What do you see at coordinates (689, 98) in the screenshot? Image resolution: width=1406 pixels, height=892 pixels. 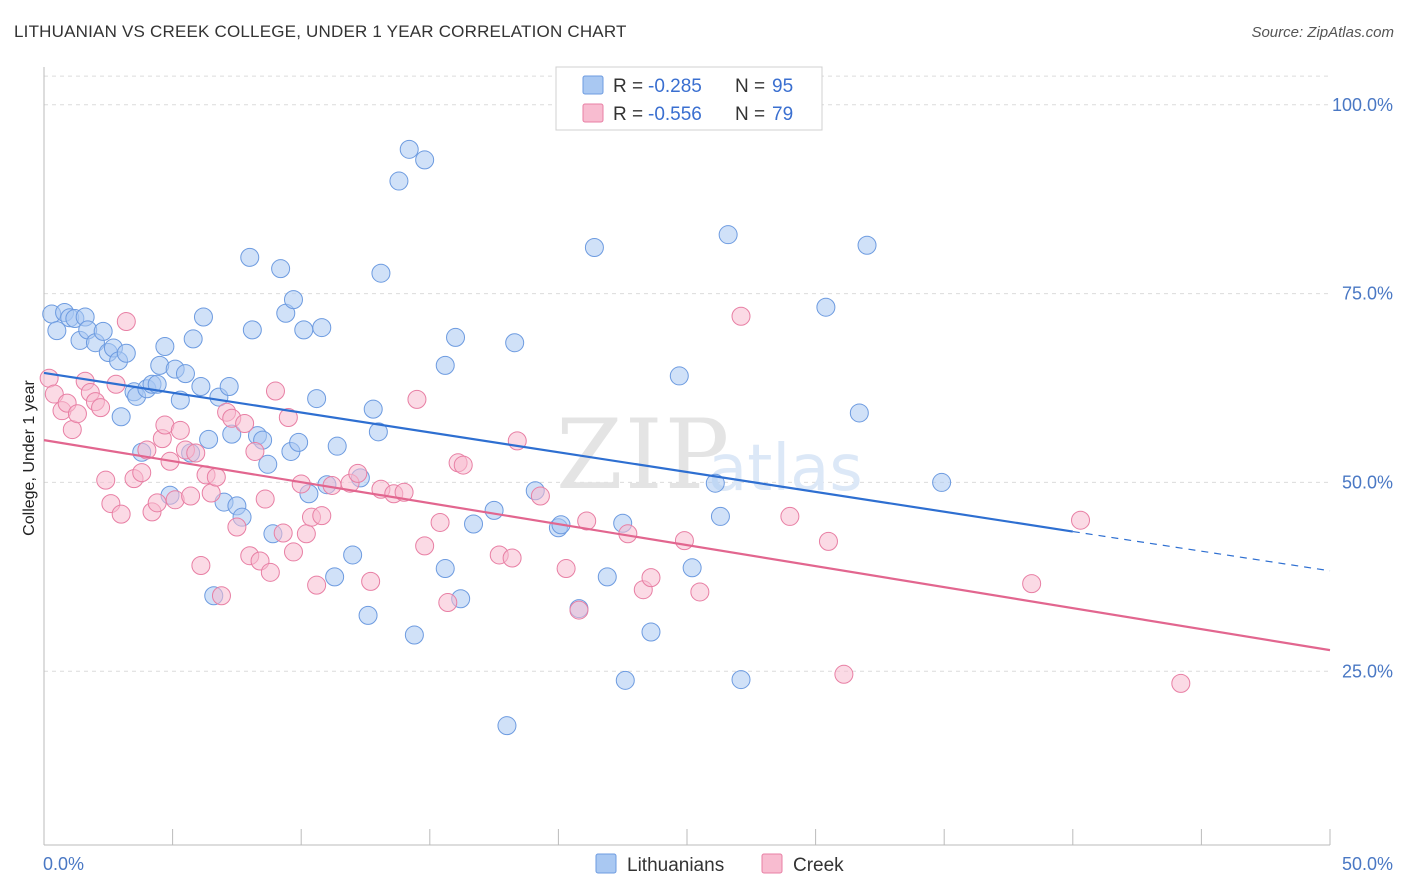 I see `legend-stats: R = -0.285 N = 95 R = -0.556 N = 79` at bounding box center [689, 98].